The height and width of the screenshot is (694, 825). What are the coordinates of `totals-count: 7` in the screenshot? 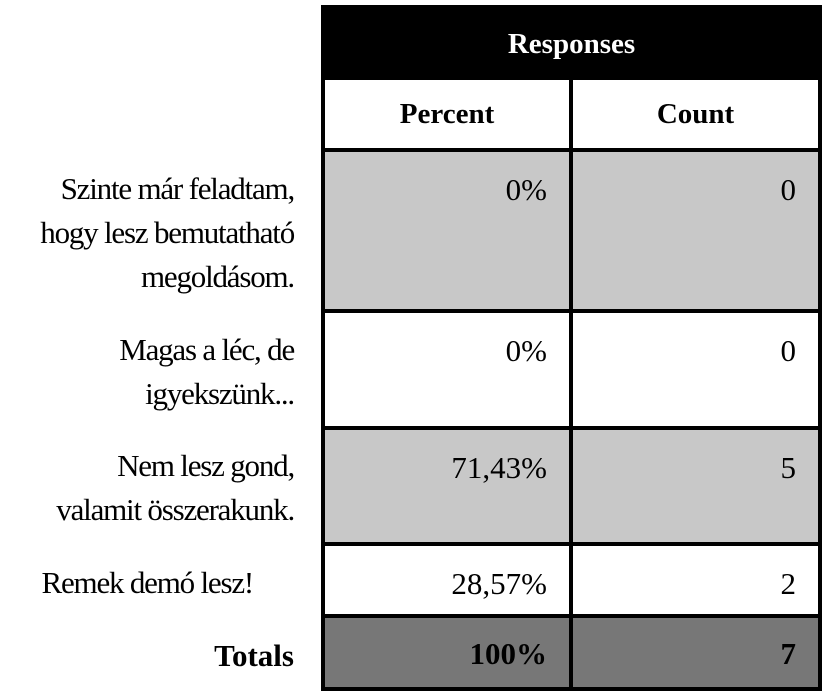 It's located at (695, 652).